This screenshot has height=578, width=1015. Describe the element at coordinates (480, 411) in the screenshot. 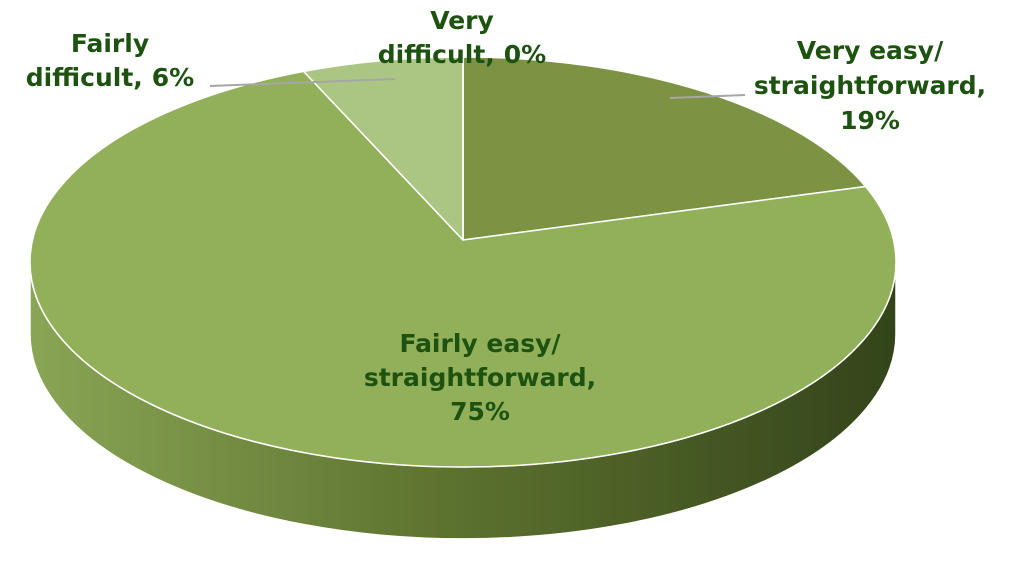

I see `data-label-value: 75%` at that location.